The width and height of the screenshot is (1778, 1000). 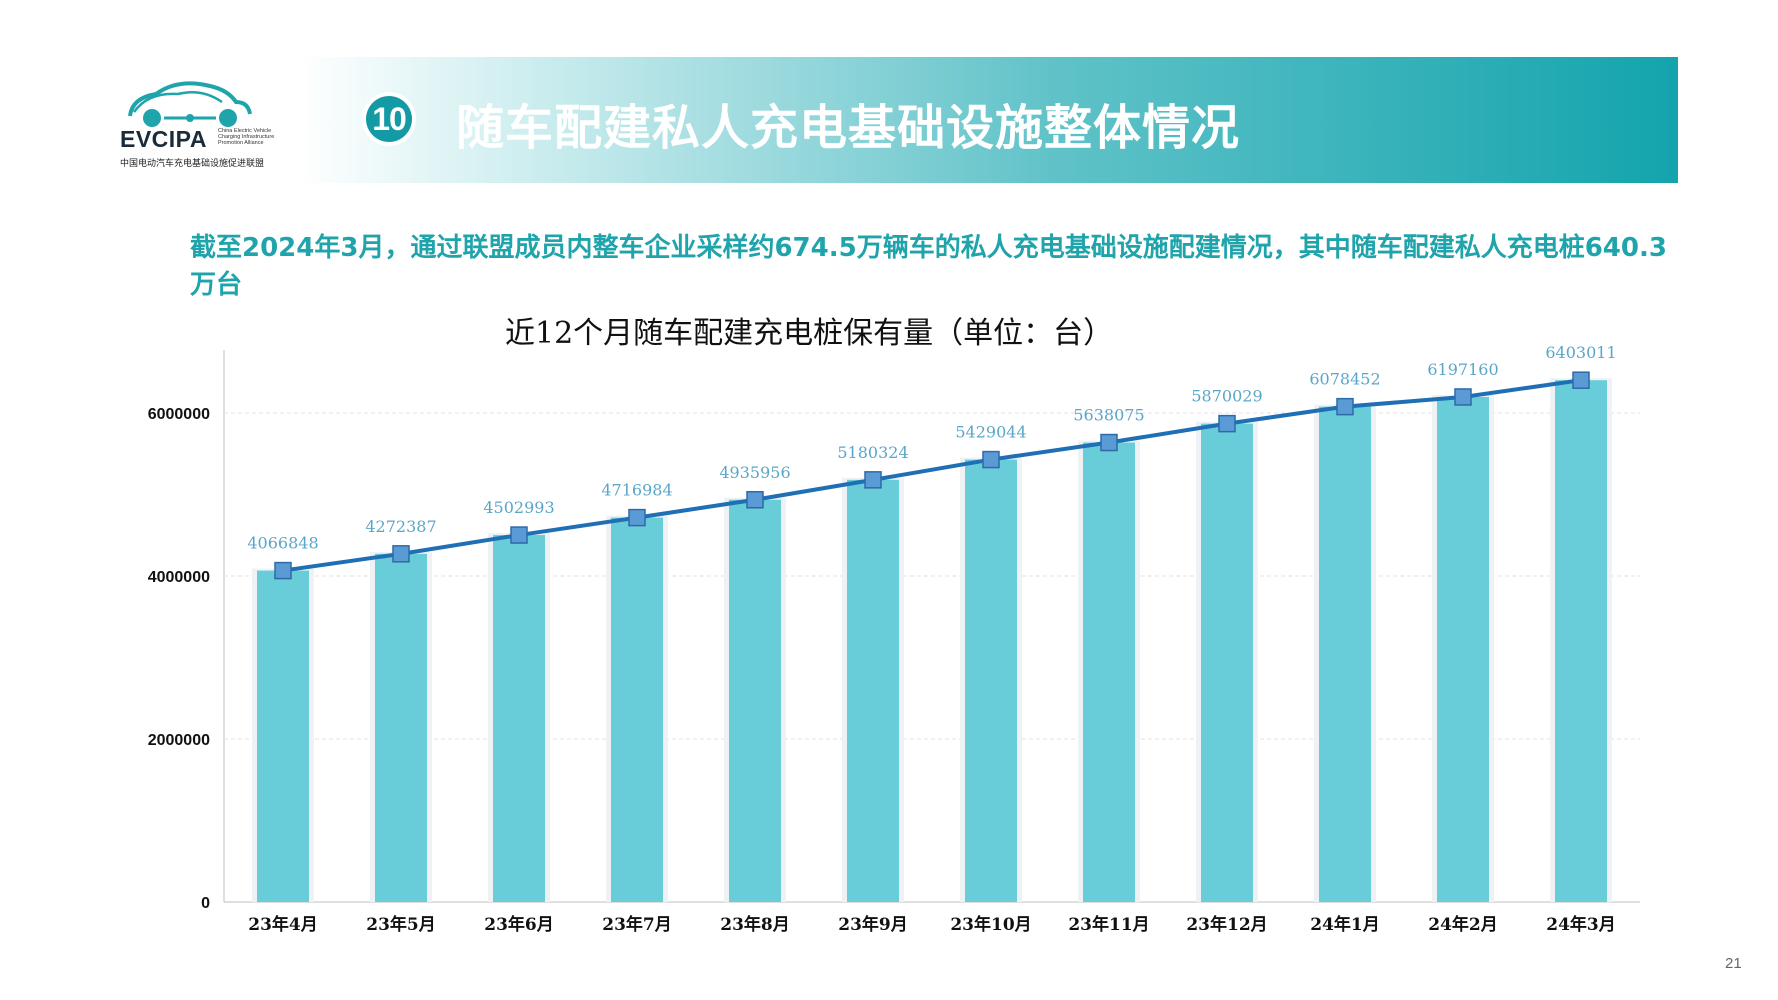 What do you see at coordinates (755, 924) in the screenshot?
I see `x-tick-label: 23年8月` at bounding box center [755, 924].